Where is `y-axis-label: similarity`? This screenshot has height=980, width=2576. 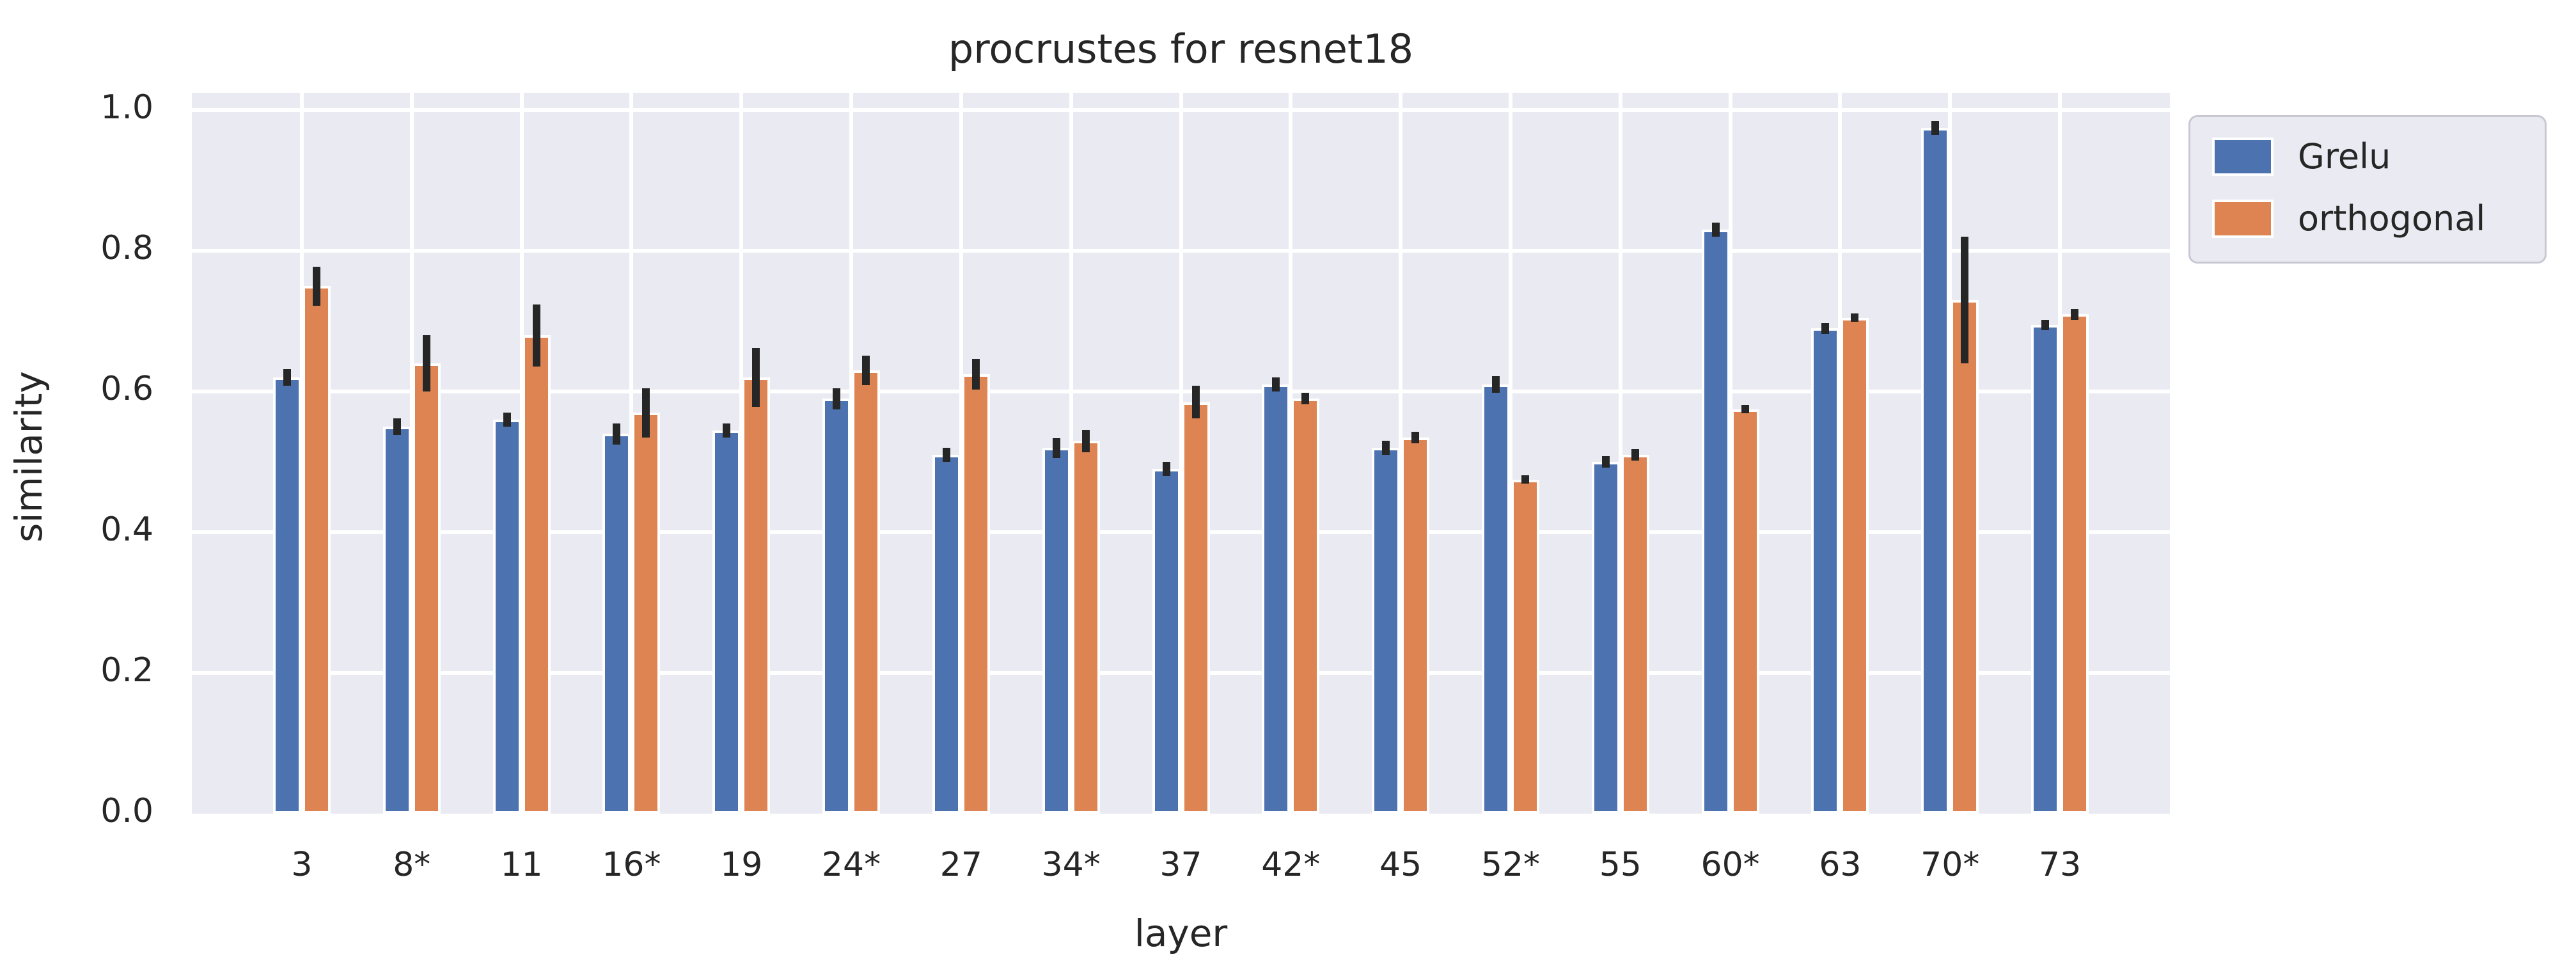
y-axis-label: similarity is located at coordinates (29, 456).